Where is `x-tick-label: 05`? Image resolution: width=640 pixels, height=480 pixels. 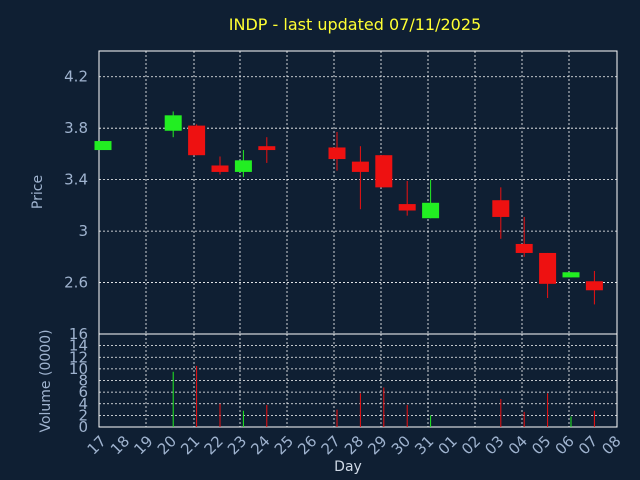 x-tick-label: 05 is located at coordinates (541, 445).